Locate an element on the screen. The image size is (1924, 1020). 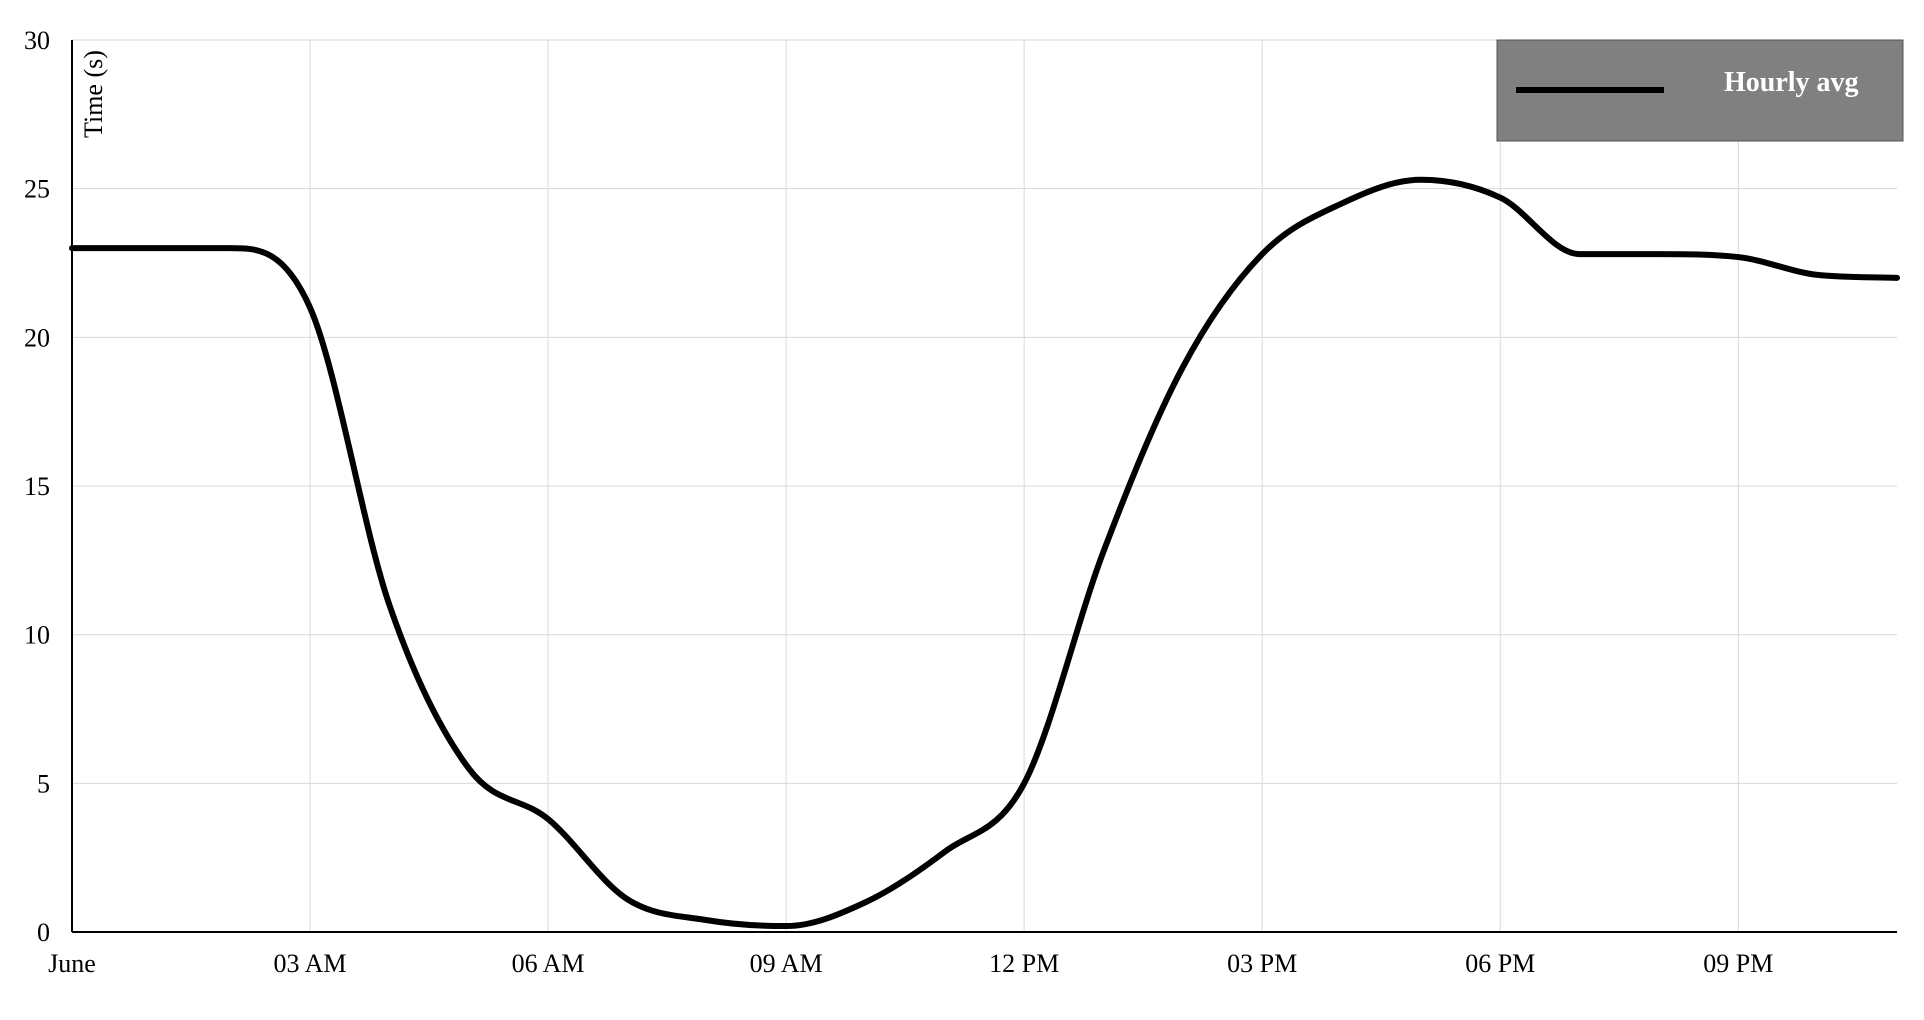
x-tick-label-21: 09 PM is located at coordinates (1738, 963).